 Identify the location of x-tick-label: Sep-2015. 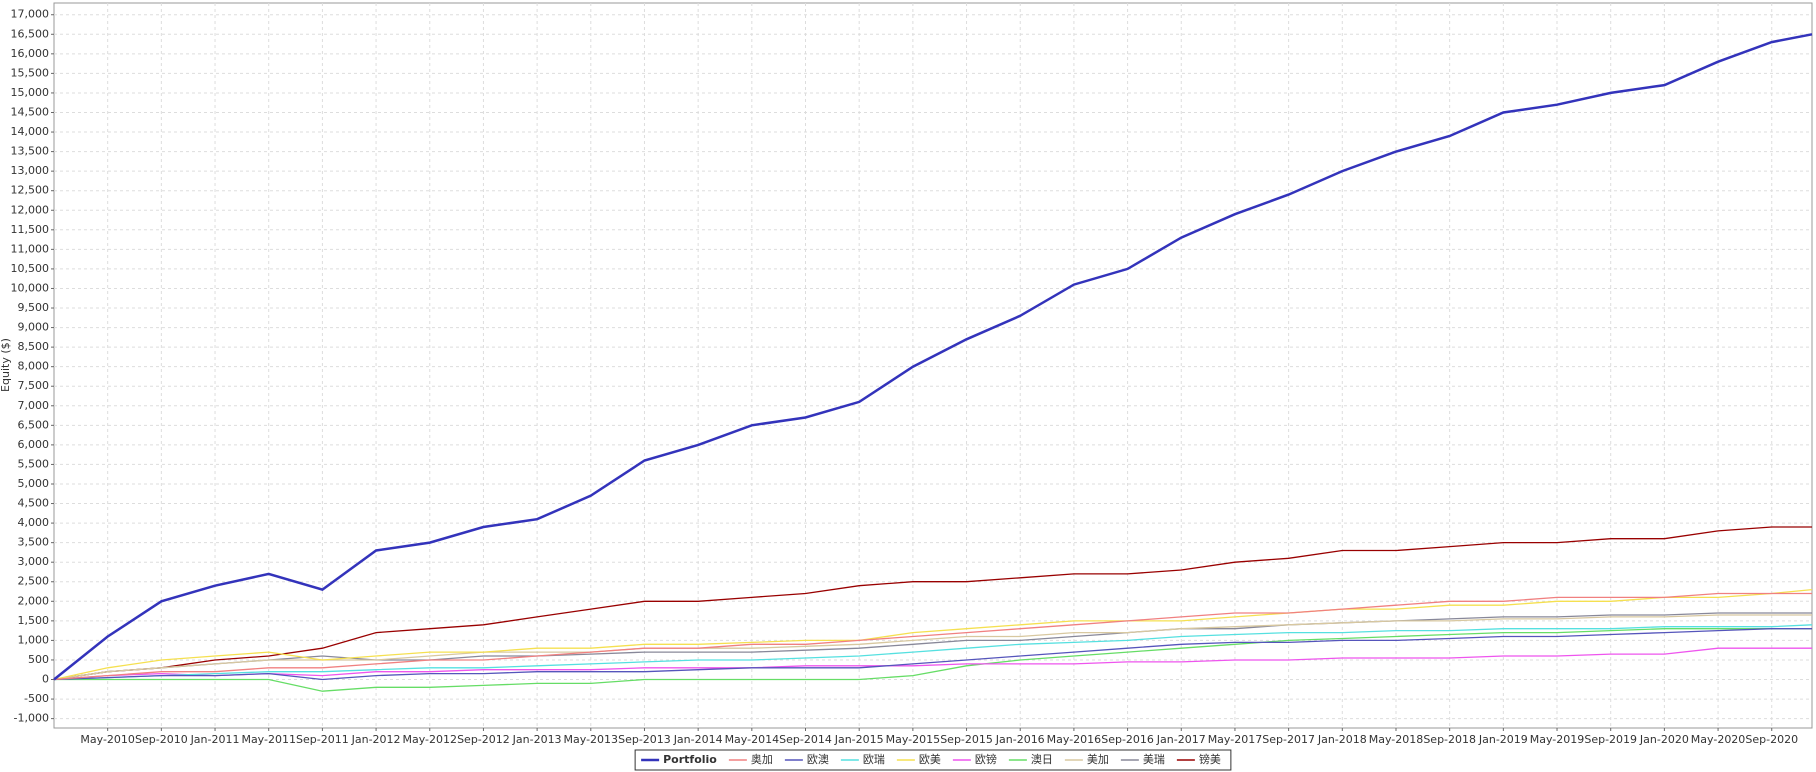
(966, 739).